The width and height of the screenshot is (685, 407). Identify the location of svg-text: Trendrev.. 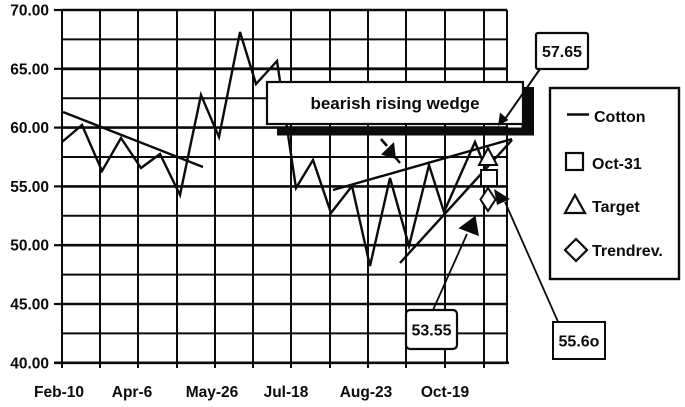
(627, 251).